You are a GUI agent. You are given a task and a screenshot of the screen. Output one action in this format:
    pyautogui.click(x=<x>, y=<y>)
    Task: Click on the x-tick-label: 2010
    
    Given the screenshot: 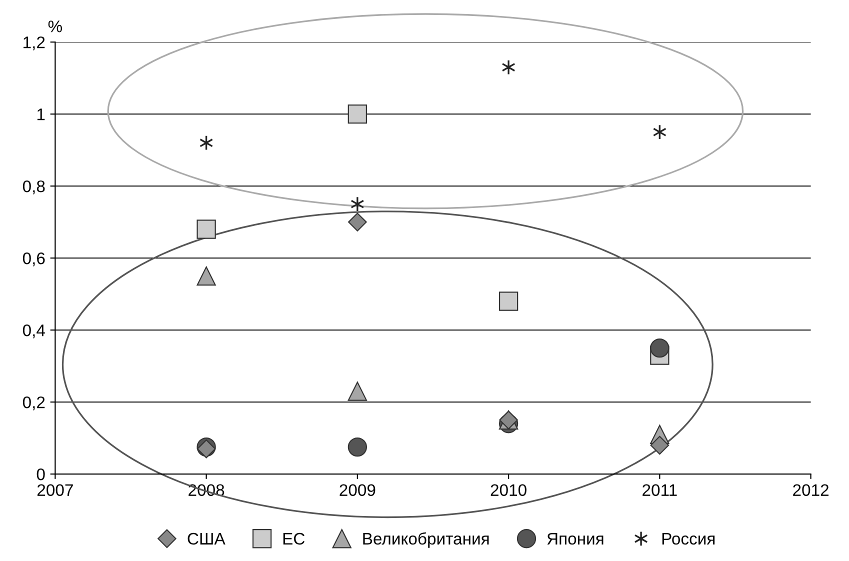 What is the action you would take?
    pyautogui.click(x=508, y=490)
    